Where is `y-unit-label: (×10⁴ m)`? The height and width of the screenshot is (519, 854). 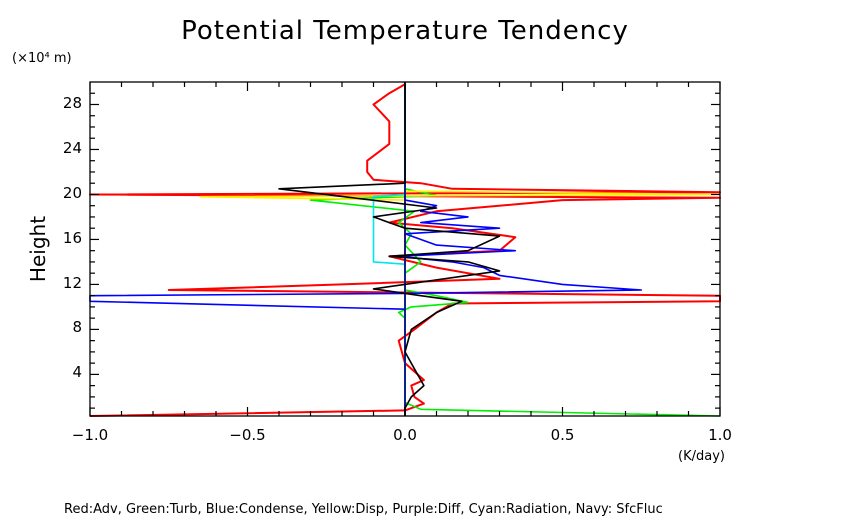
y-unit-label: (×10⁴ m) is located at coordinates (42, 58).